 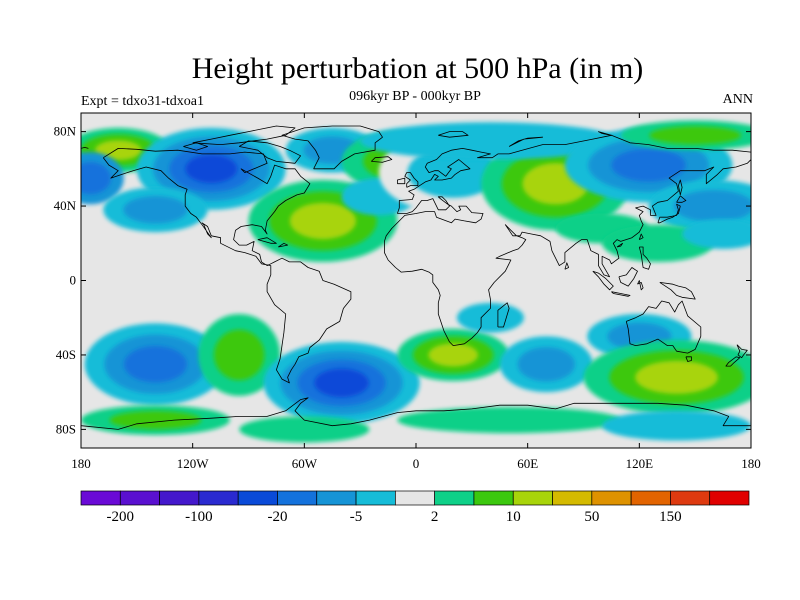 What do you see at coordinates (66, 354) in the screenshot?
I see `lat-tick-label: 40S` at bounding box center [66, 354].